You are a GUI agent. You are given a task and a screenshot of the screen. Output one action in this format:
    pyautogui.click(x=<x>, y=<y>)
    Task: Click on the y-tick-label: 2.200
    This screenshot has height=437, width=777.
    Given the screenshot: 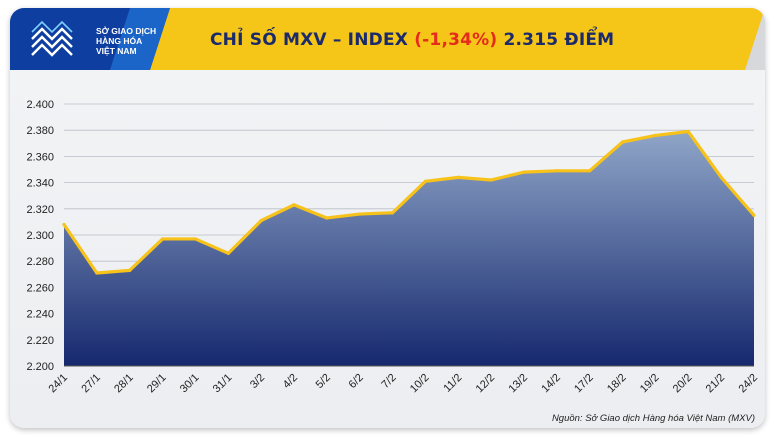 What is the action you would take?
    pyautogui.click(x=40, y=367)
    